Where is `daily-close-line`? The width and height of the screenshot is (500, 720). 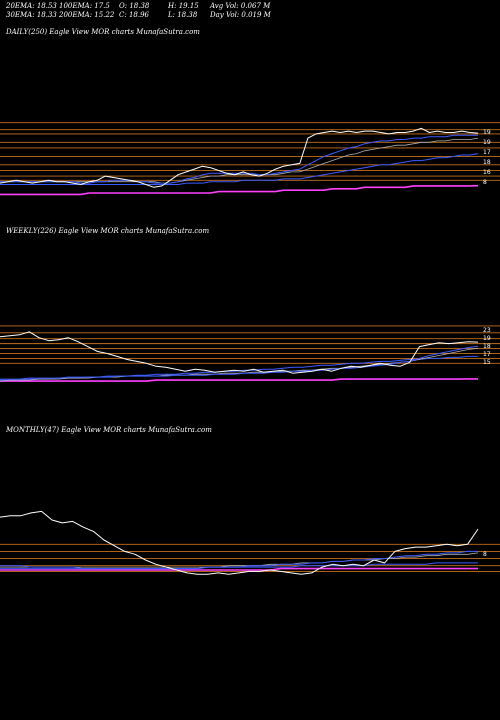 daily-close-line is located at coordinates (239, 157).